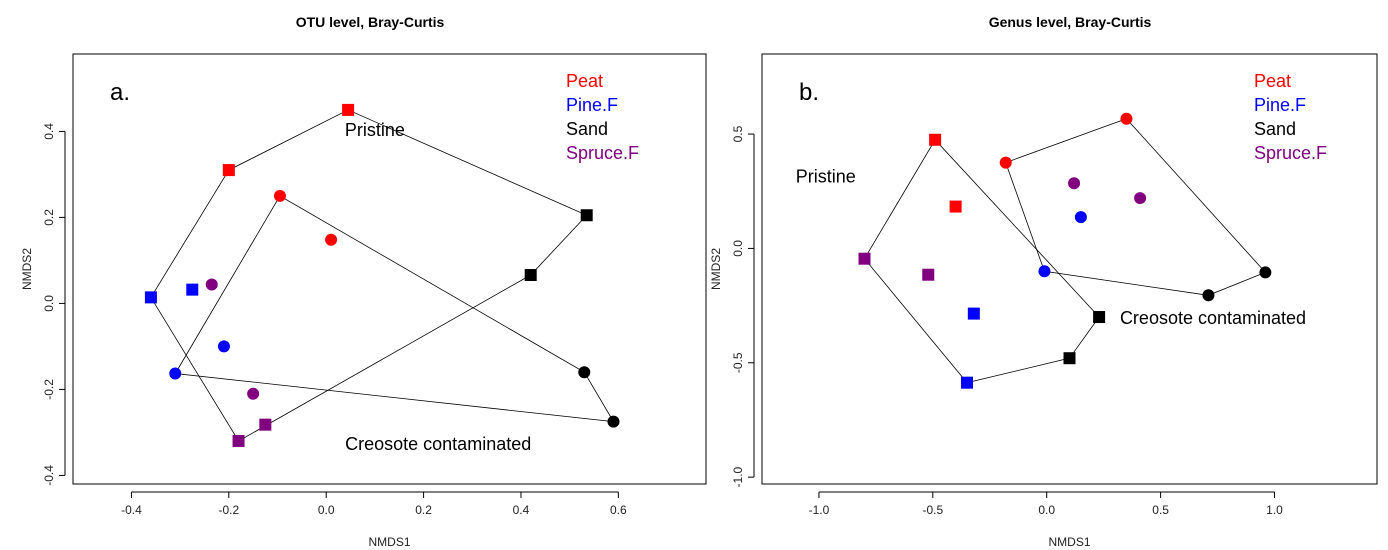  I want to click on panel-b-annotation: Pristine, so click(826, 176).